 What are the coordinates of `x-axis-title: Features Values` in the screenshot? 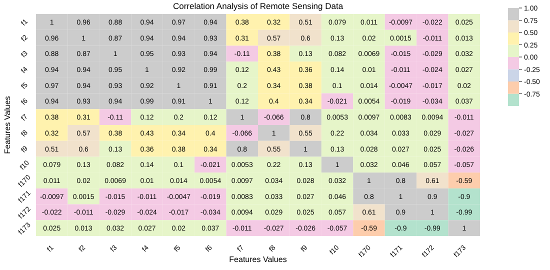 It's located at (258, 259).